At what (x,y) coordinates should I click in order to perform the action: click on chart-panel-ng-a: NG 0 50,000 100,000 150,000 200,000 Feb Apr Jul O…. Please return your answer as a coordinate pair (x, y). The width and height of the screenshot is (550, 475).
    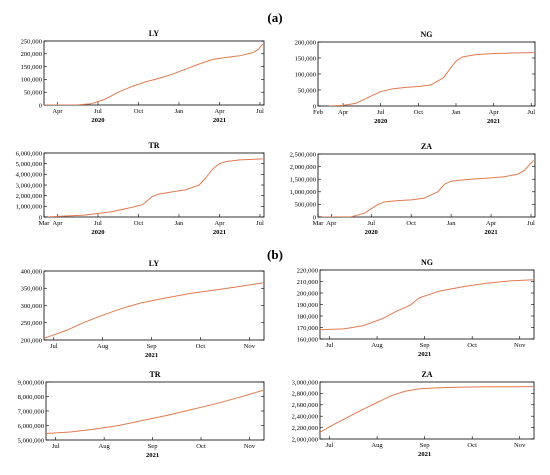
    Looking at the image, I should click on (415, 77).